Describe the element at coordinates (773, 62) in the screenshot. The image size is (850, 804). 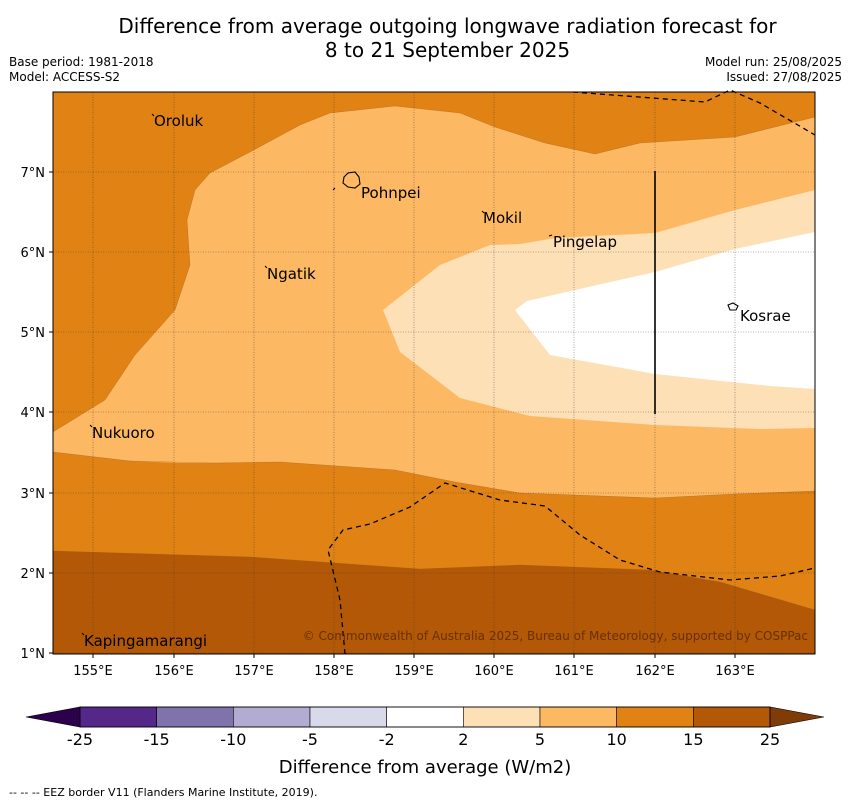
I see `model-run: Model run: 25/08/2025` at that location.